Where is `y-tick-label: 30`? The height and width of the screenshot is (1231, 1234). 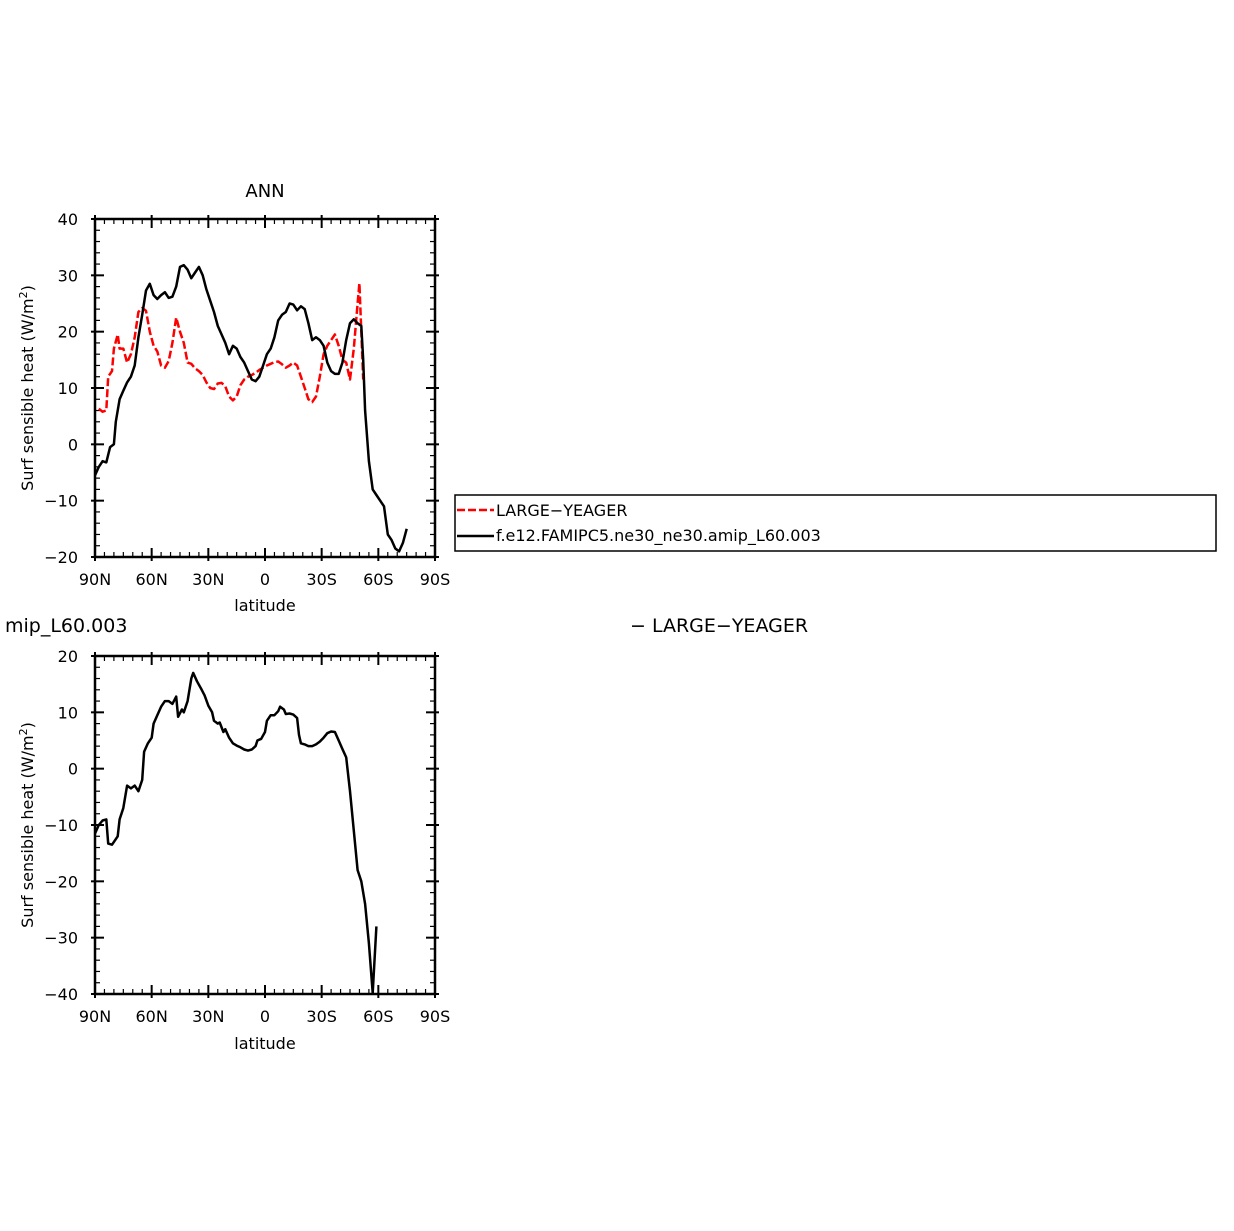 y-tick-label: 30 is located at coordinates (68, 275).